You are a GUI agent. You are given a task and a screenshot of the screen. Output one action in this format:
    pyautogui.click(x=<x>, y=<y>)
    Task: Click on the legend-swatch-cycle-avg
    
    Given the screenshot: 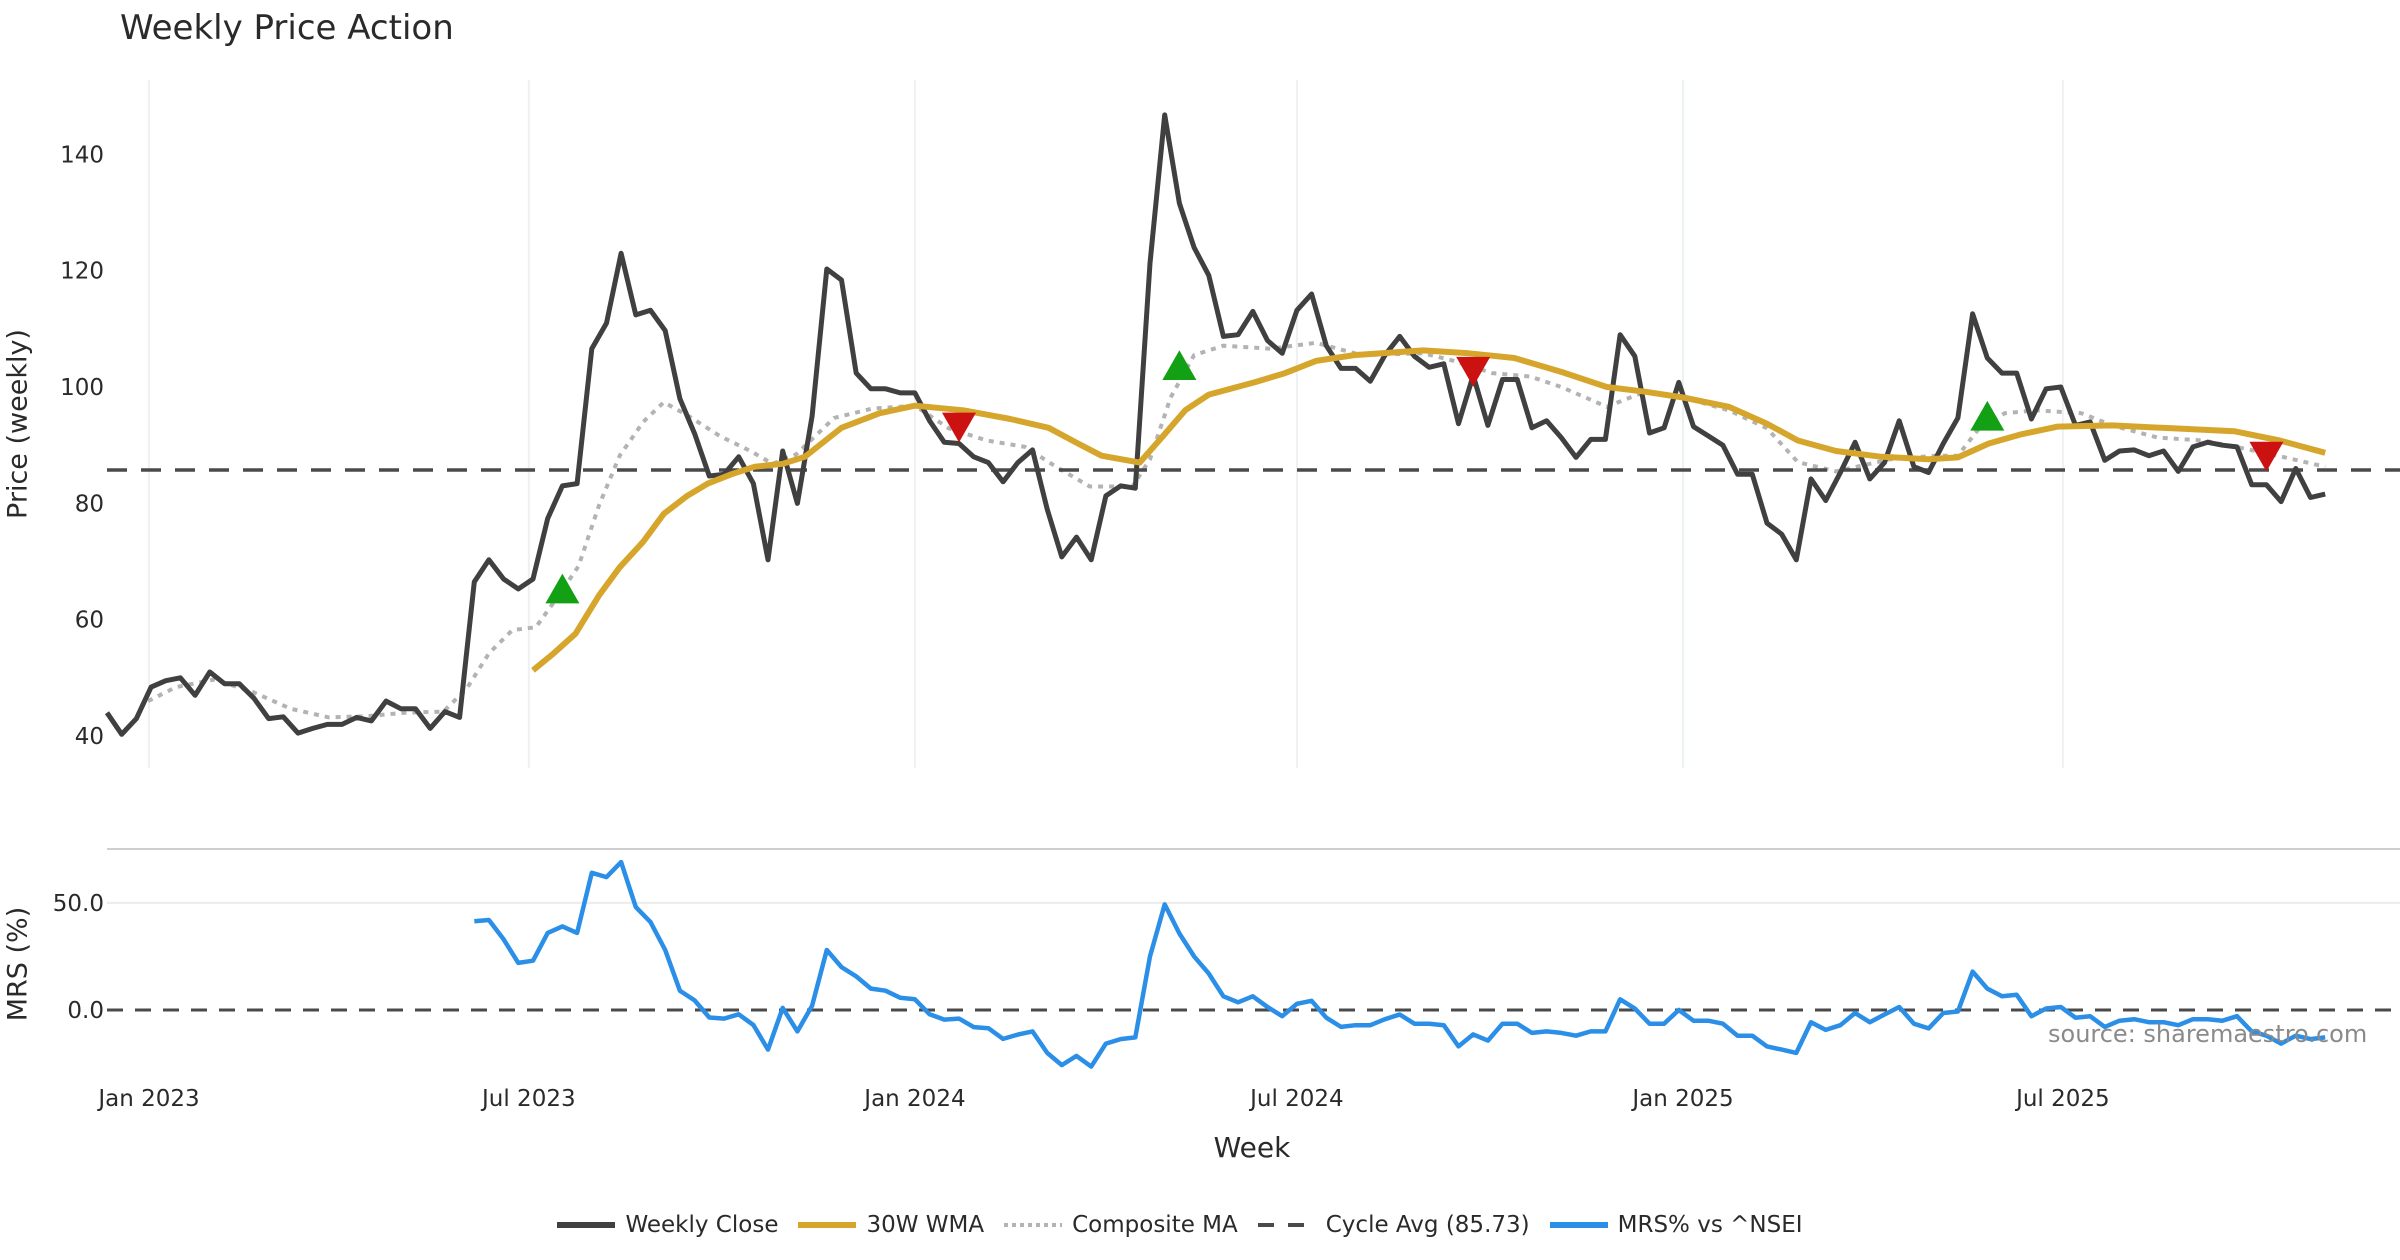 What is the action you would take?
    pyautogui.click(x=1286, y=1225)
    